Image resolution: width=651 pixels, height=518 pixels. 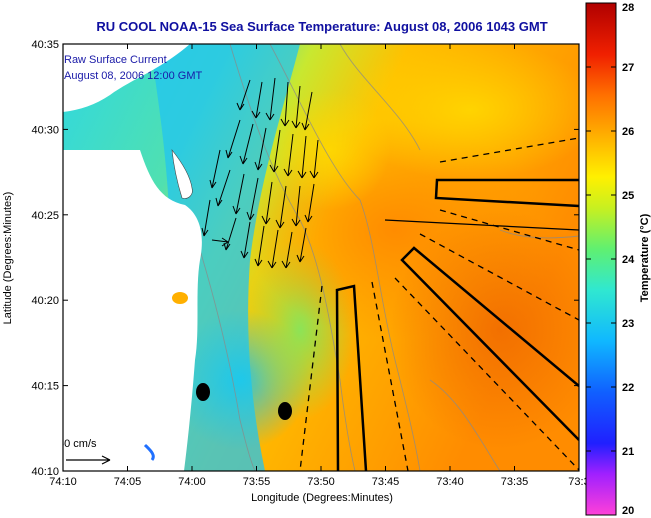 What do you see at coordinates (133, 76) in the screenshot?
I see `current-annotation-line2: August 08, 2006 12:00 GMT` at bounding box center [133, 76].